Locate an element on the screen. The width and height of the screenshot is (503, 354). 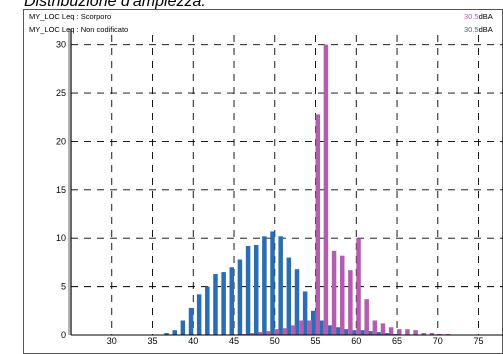
legend-value-scorporo: 30.5dBA is located at coordinates (478, 16).